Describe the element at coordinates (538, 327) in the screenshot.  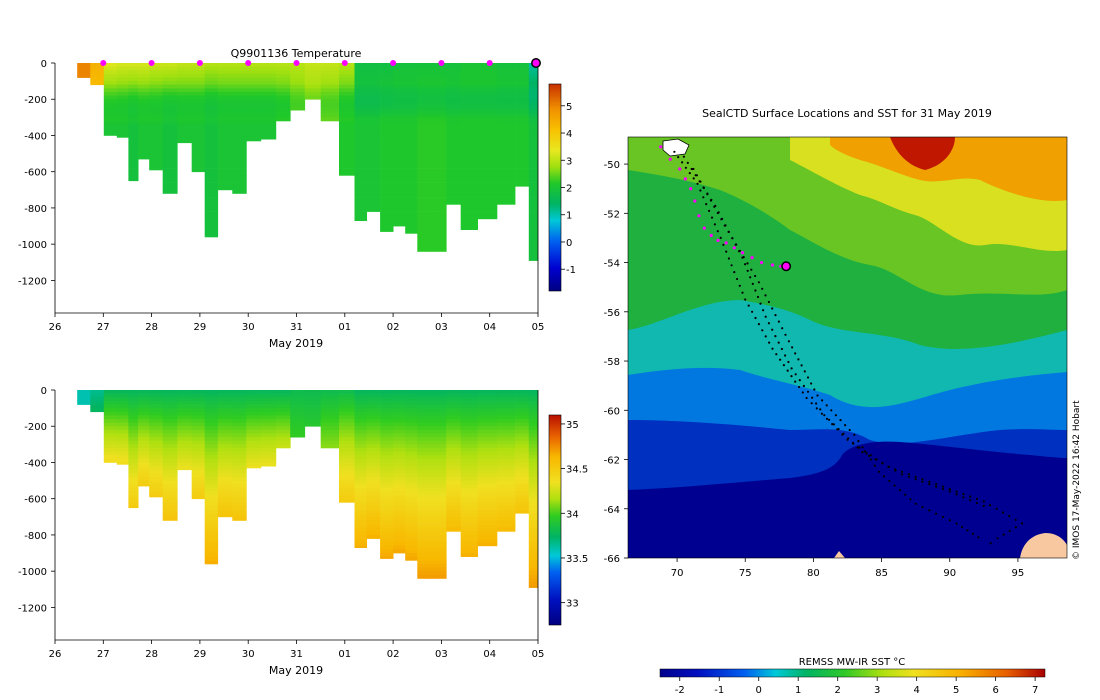
I see `x-tick-label: 05` at that location.